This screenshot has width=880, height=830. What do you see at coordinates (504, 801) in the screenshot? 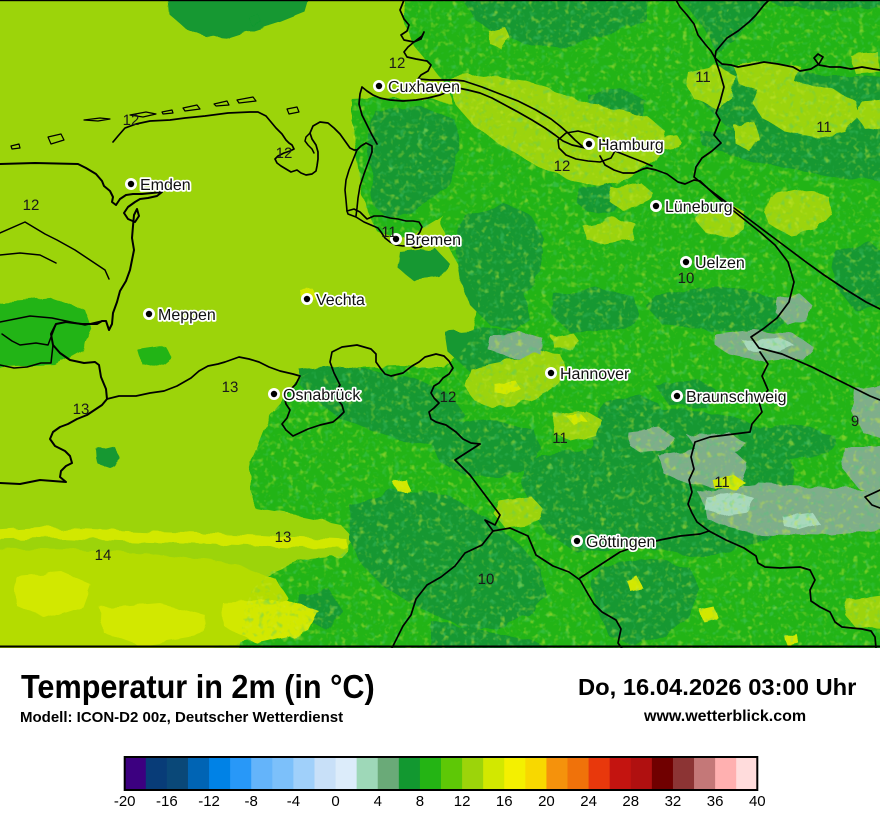
I see `svg-text: 16` at bounding box center [504, 801].